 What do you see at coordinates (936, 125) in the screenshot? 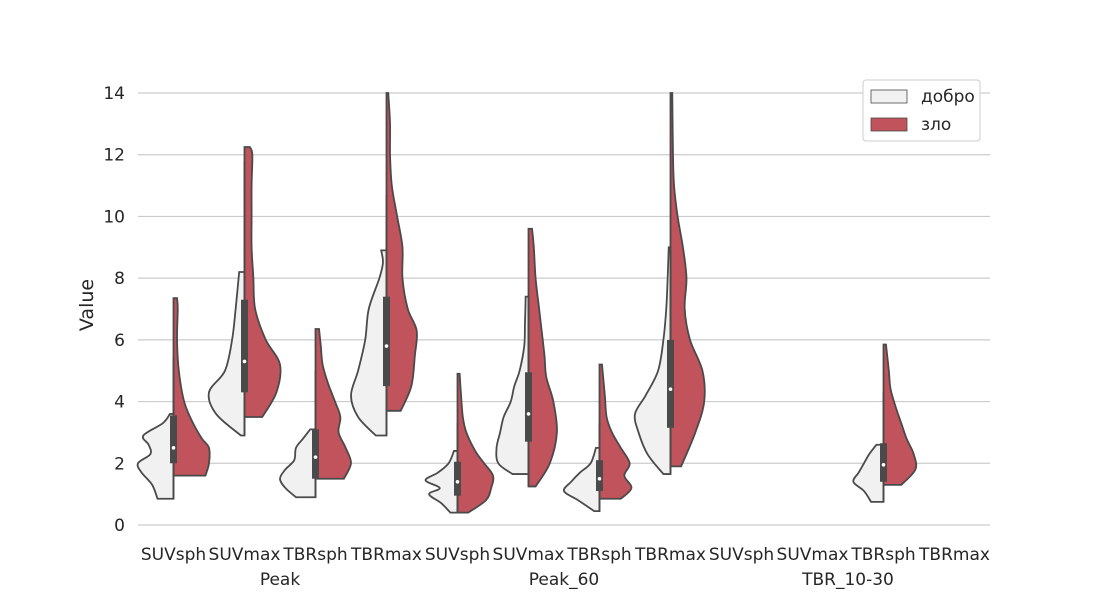
I see `legend-label-zlo: зло` at bounding box center [936, 125].